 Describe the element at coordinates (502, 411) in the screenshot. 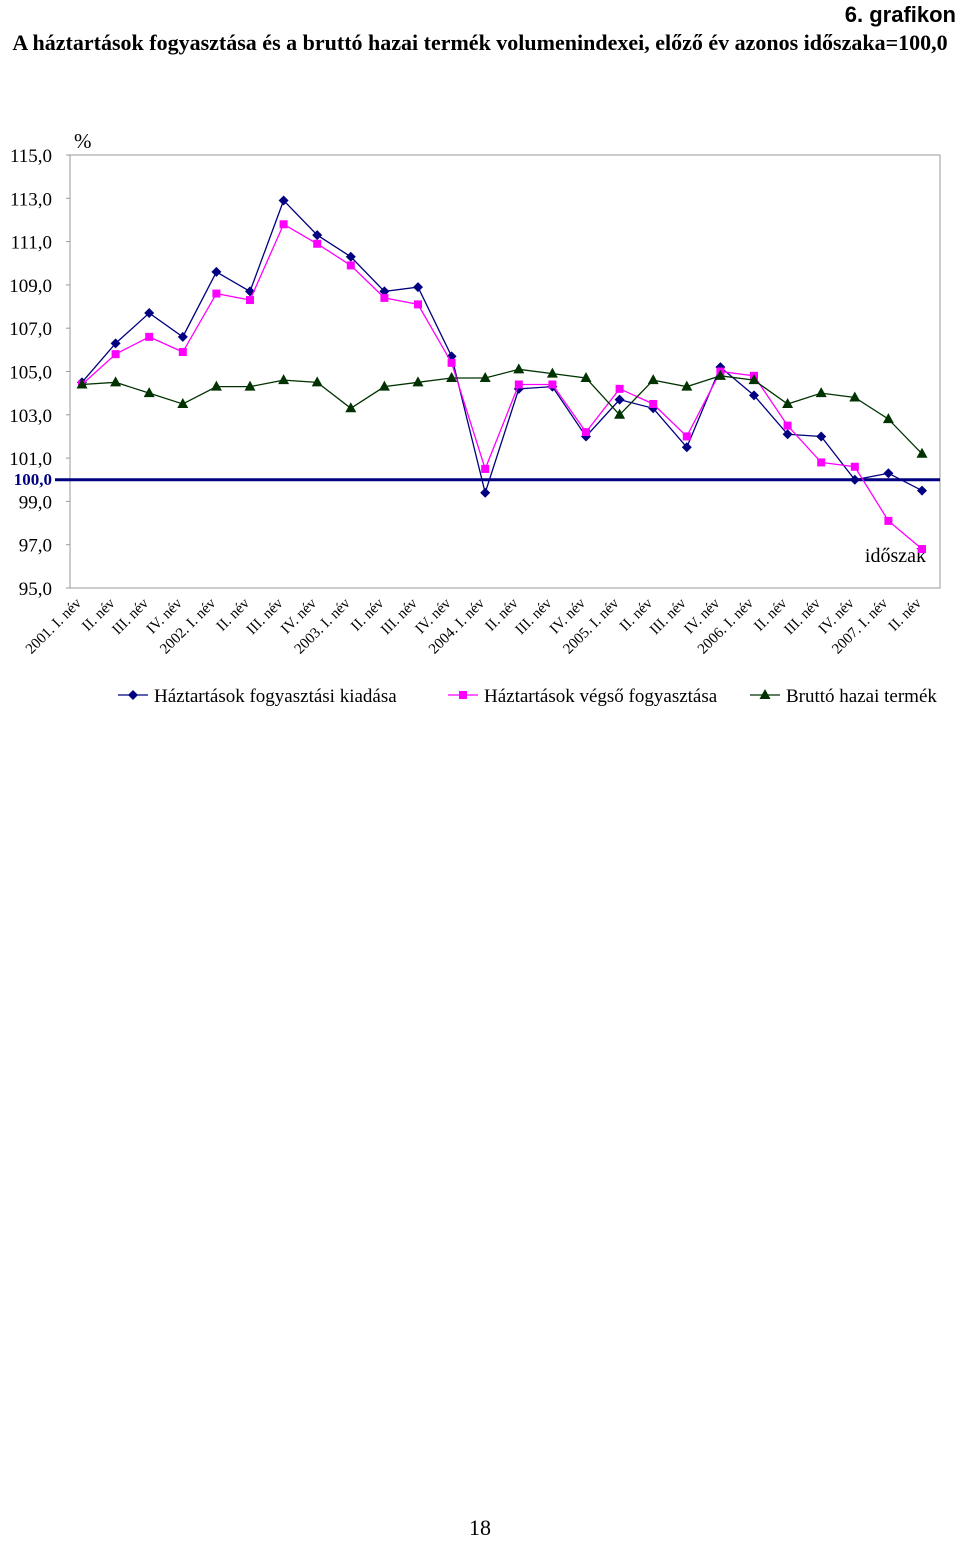

I see `series-line` at that location.